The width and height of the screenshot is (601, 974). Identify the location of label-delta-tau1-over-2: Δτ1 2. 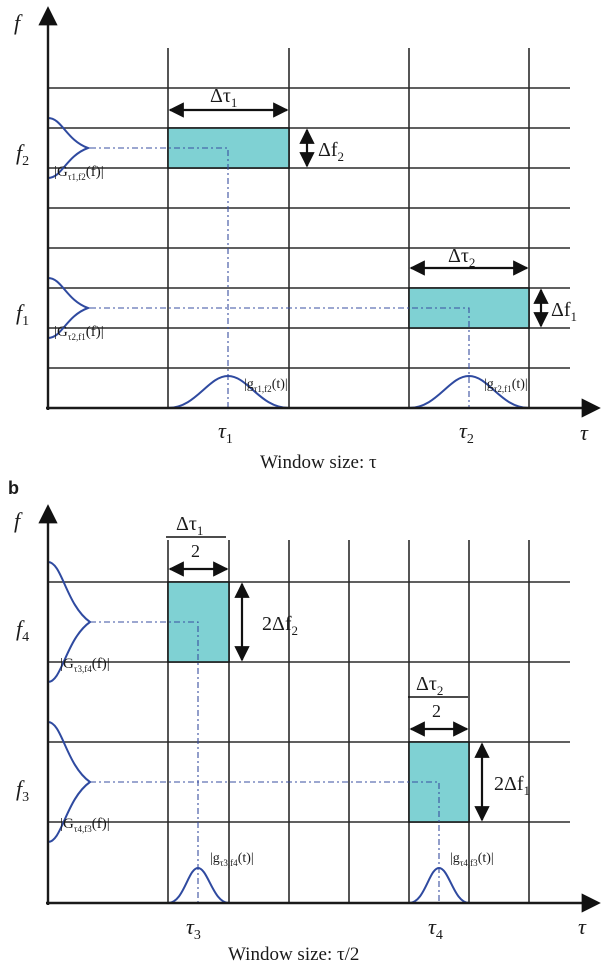
(196, 537).